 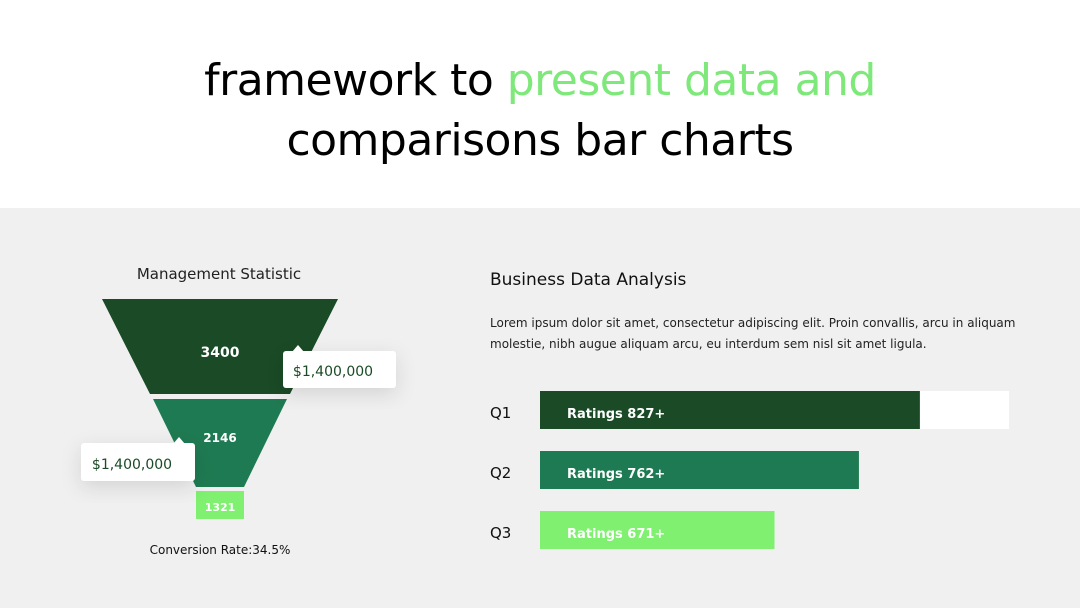 I want to click on bar-label: Ratings 827+, so click(x=616, y=414).